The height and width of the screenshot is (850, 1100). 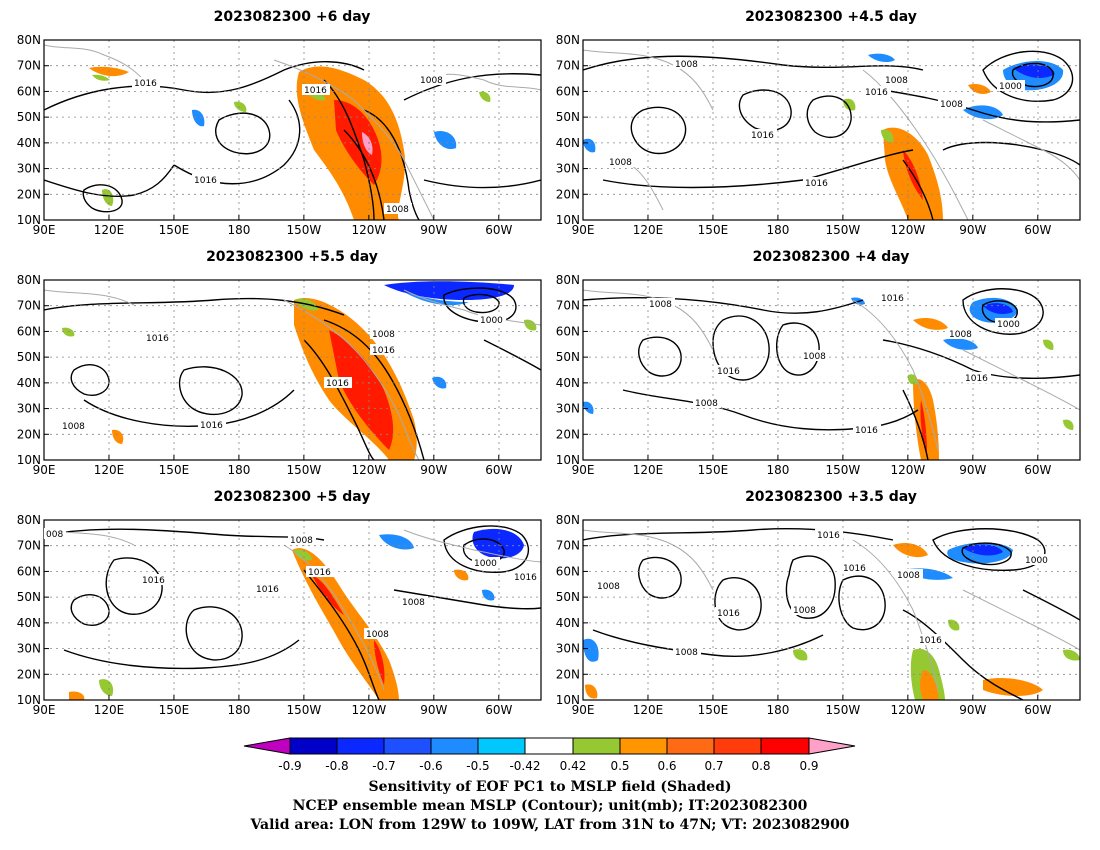 I want to click on panel-title: 2023082300 +5 day, so click(x=292, y=497).